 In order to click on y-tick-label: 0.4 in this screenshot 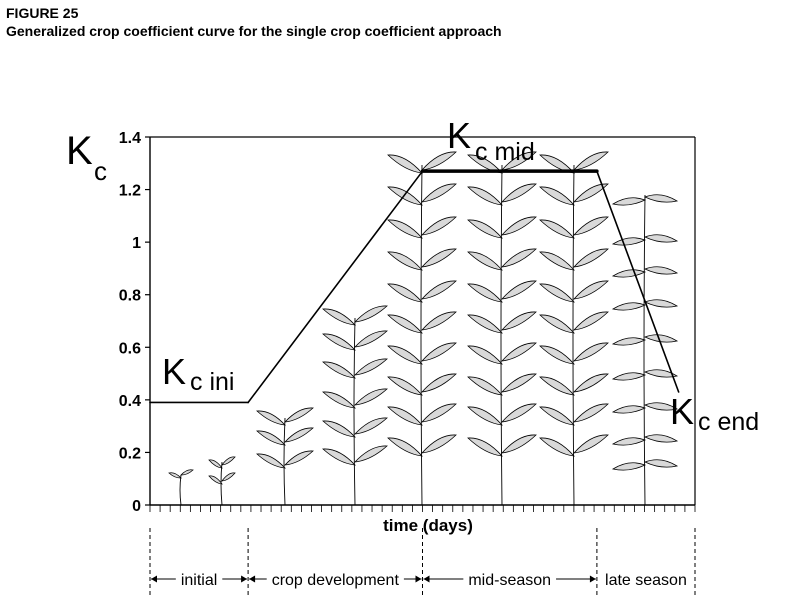, I will do `click(130, 401)`.